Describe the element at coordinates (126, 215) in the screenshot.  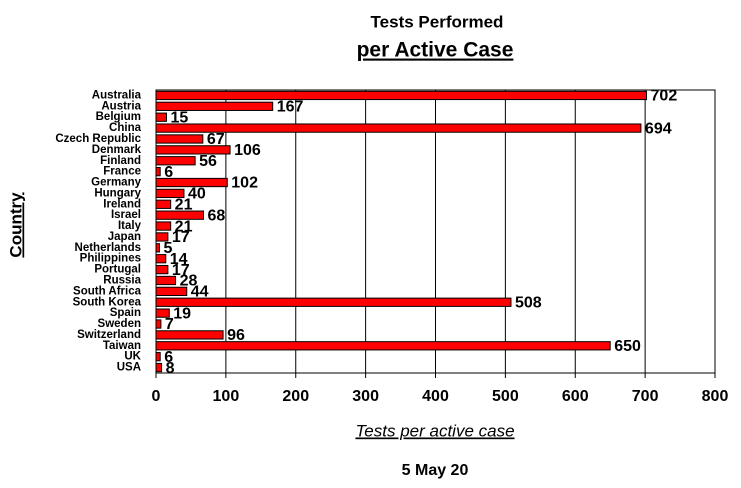
I see `y-tick-label: Israel` at that location.